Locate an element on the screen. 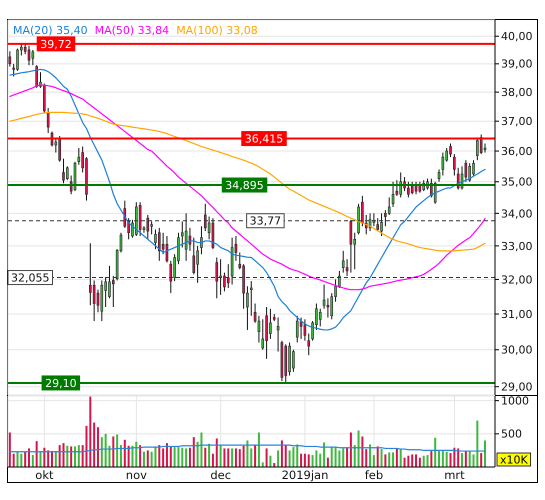 This screenshot has width=545, height=500. y-tick-label: 34,00 is located at coordinates (516, 213).